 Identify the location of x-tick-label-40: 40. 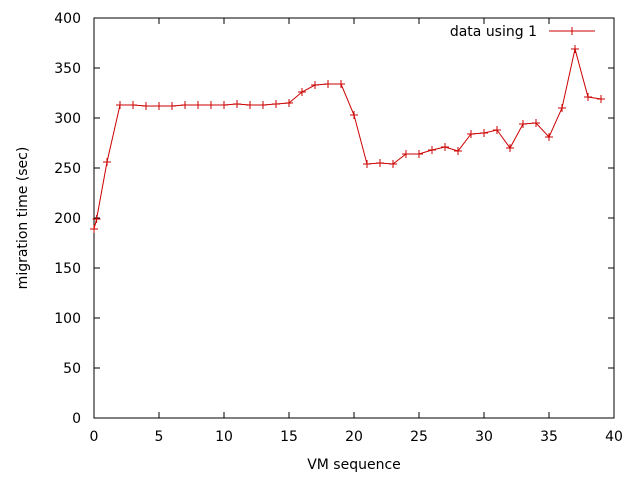
(614, 437).